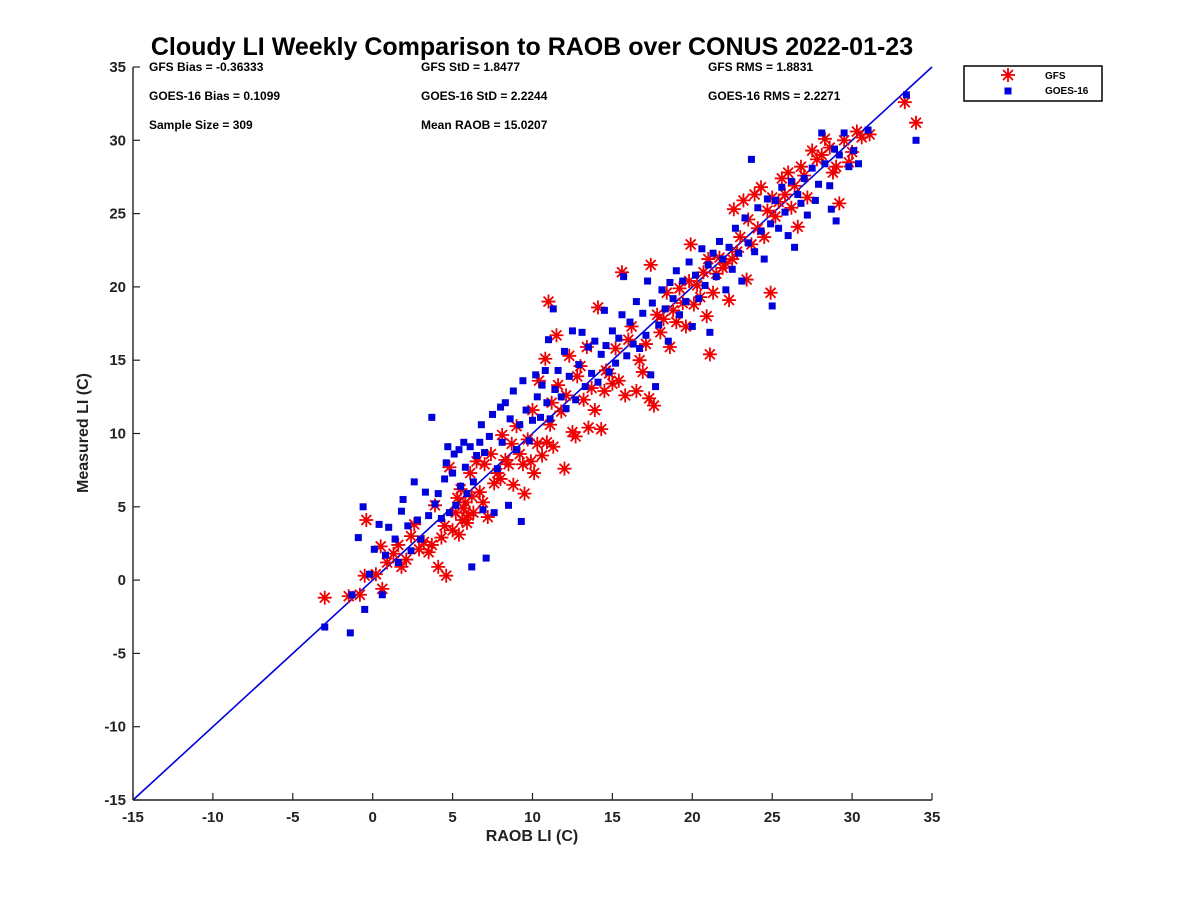 This screenshot has height=900, width=1200. I want to click on x-tick-label: 15, so click(612, 817).